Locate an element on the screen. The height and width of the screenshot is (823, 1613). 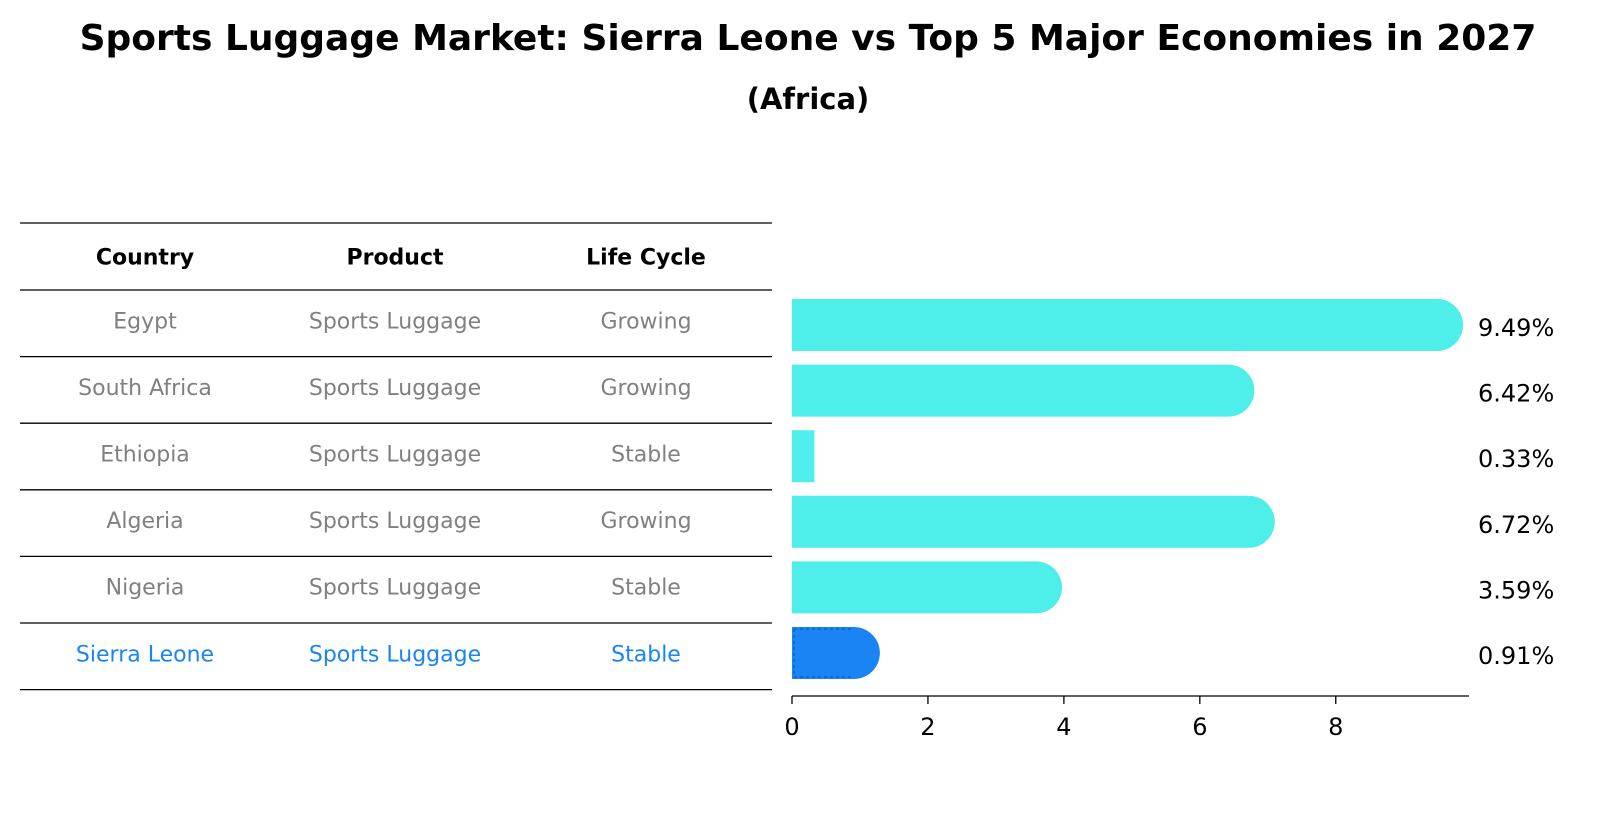
table-cell: Sierra Leone is located at coordinates (145, 654).